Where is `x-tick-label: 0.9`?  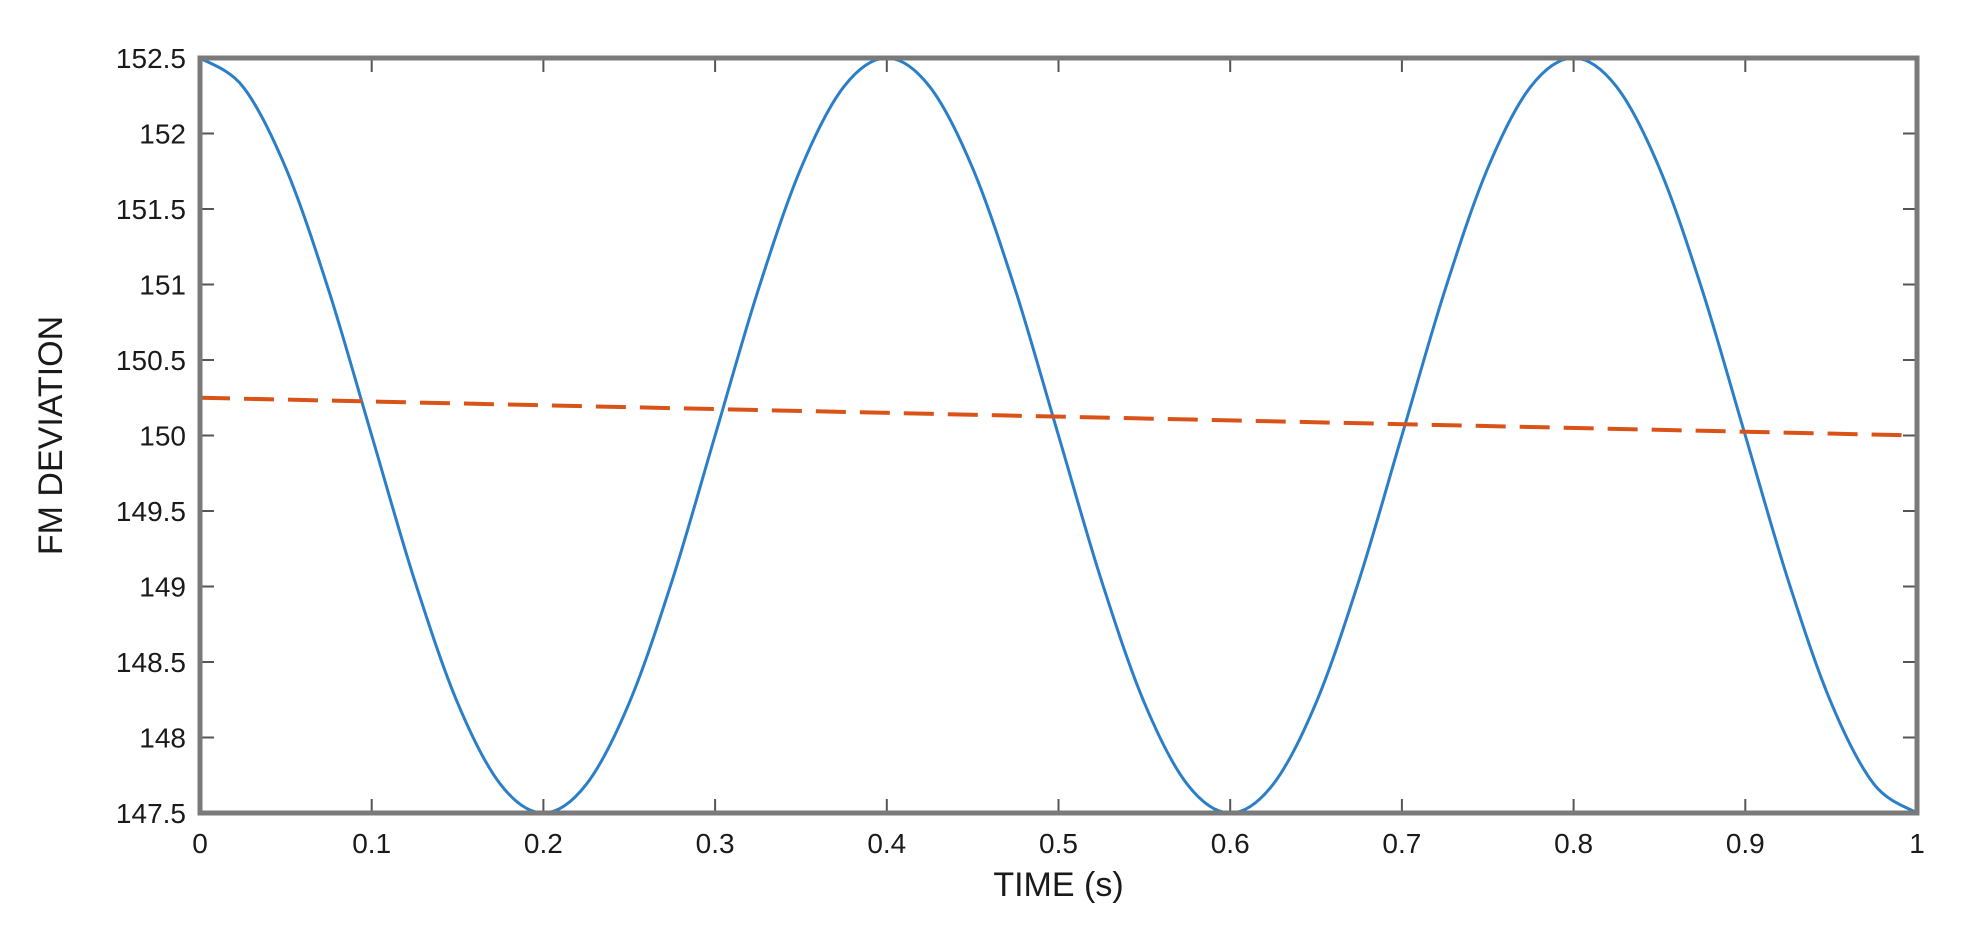
x-tick-label: 0.9 is located at coordinates (1745, 843).